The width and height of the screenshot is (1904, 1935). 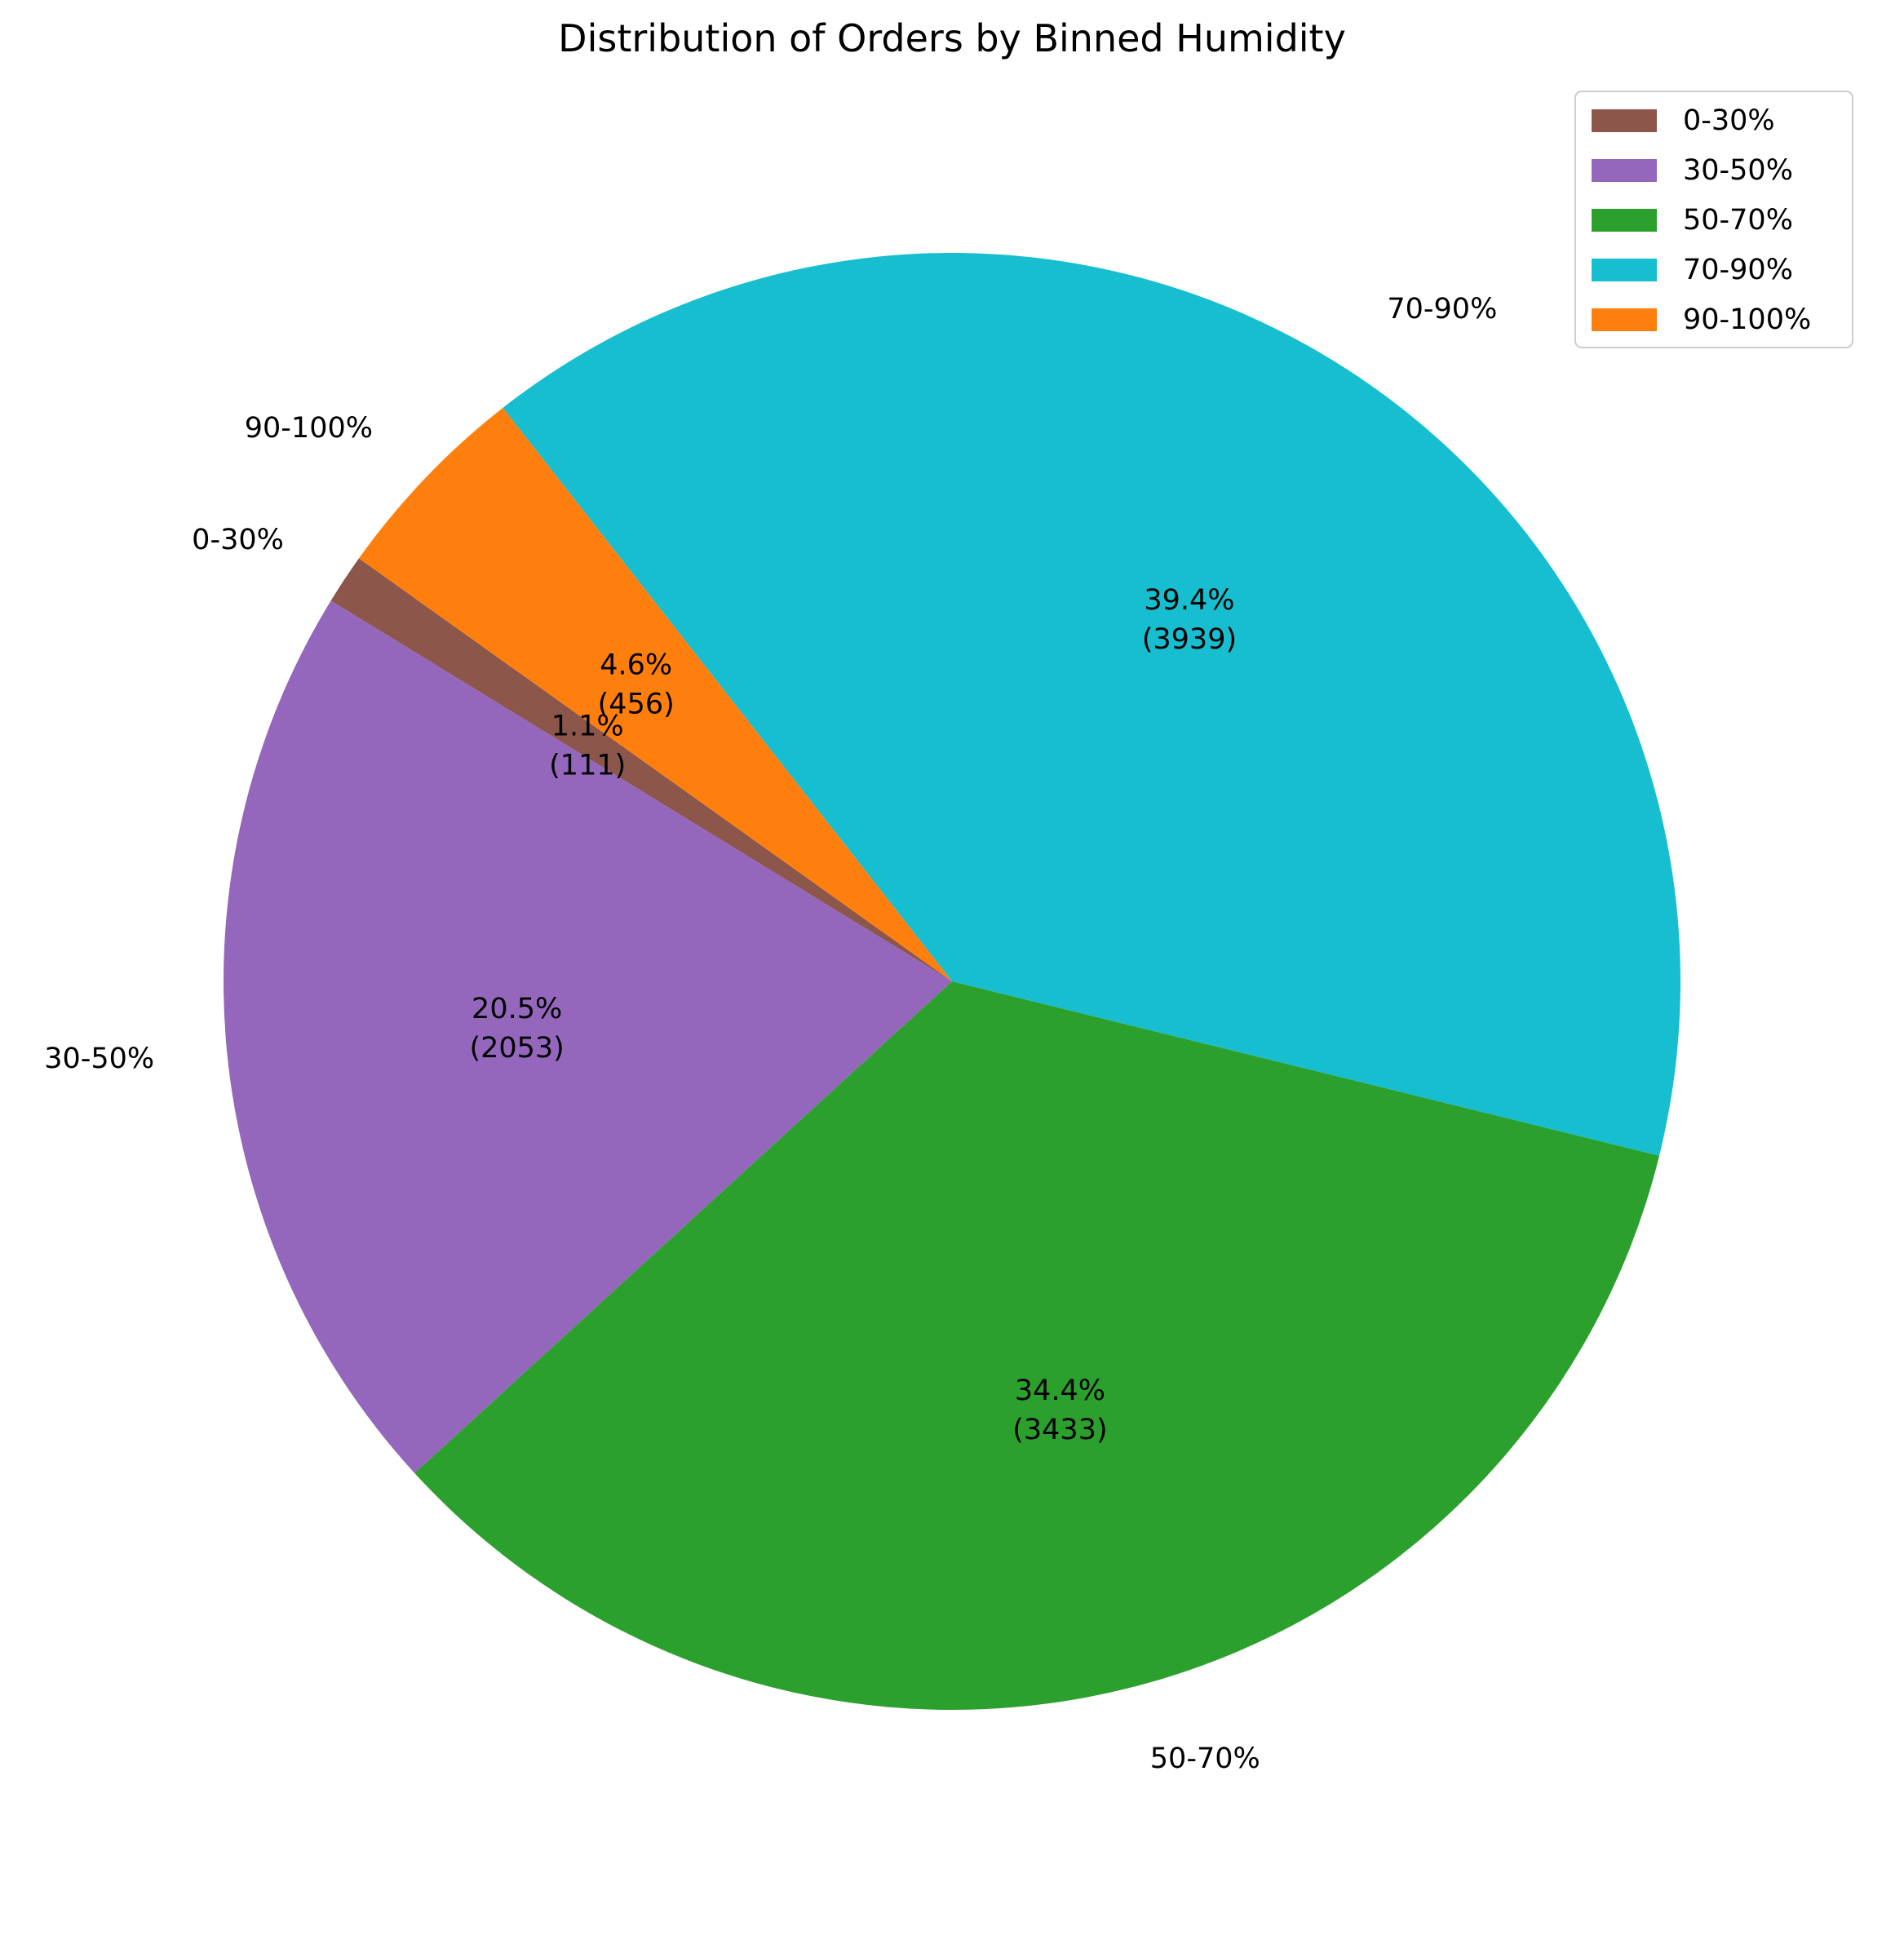 I want to click on slice-percent-50-70: 34.4%, so click(x=1060, y=1391).